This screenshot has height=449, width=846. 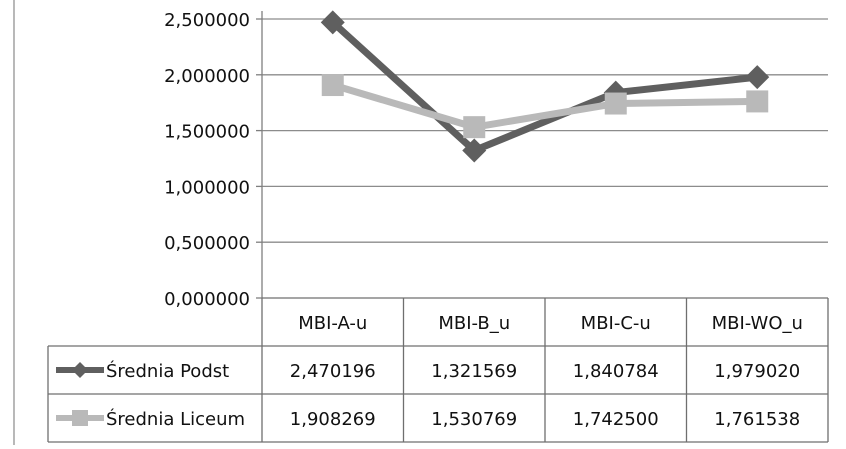 I want to click on data-table-value: 2,470196, so click(x=333, y=371).